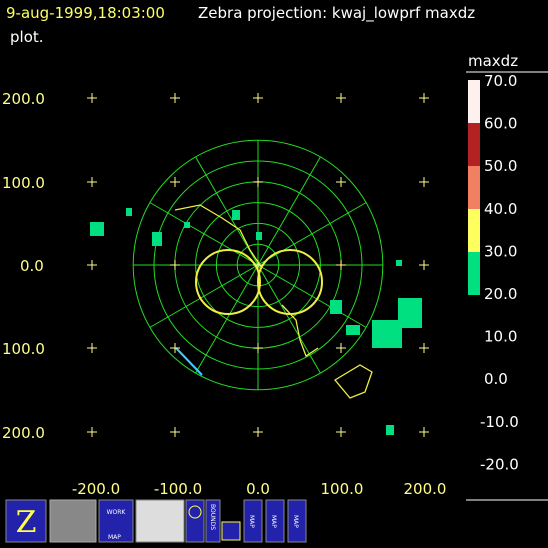 The image size is (548, 548). Describe the element at coordinates (231, 531) in the screenshot. I see `grid-icon` at that location.